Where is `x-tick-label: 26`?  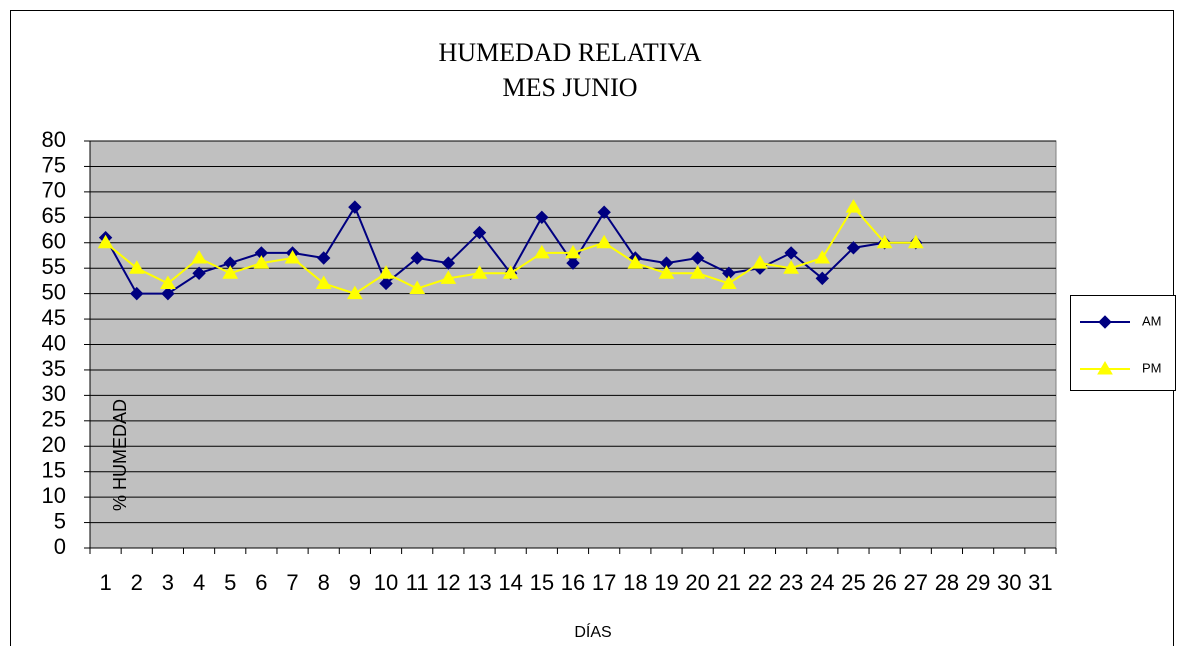
x-tick-label: 26 is located at coordinates (884, 582).